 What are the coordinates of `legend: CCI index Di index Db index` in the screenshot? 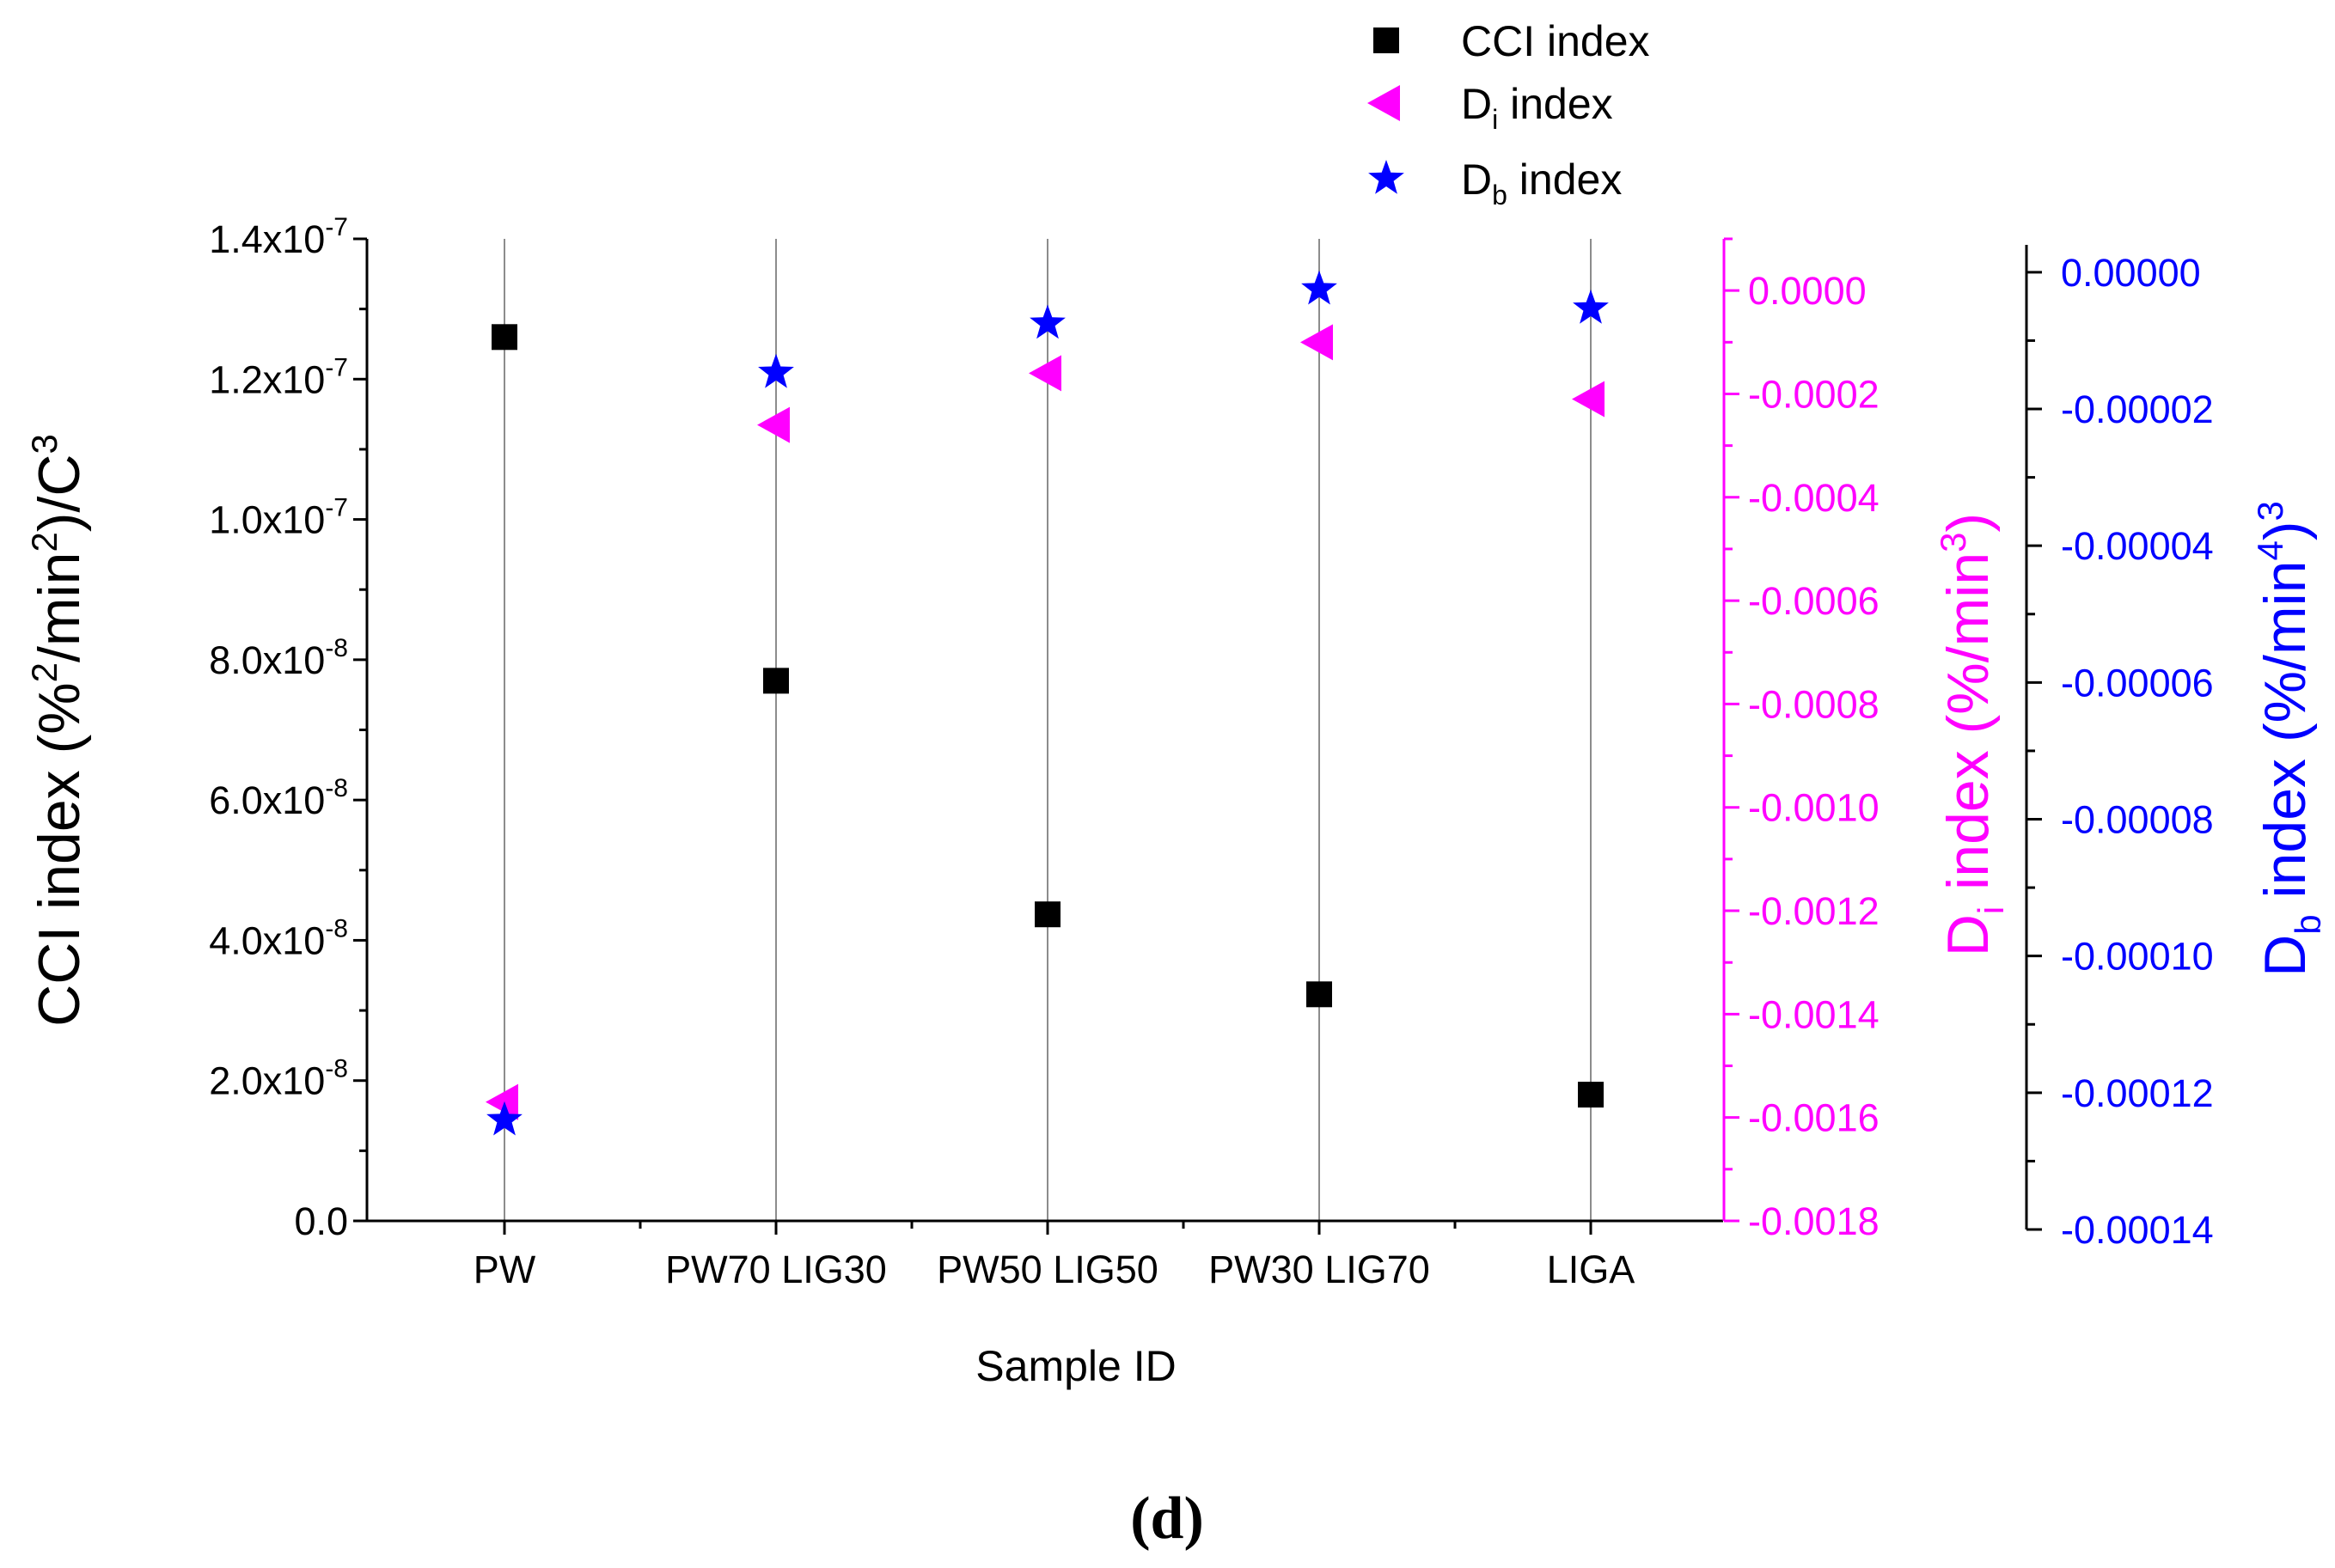 It's located at (1508, 114).